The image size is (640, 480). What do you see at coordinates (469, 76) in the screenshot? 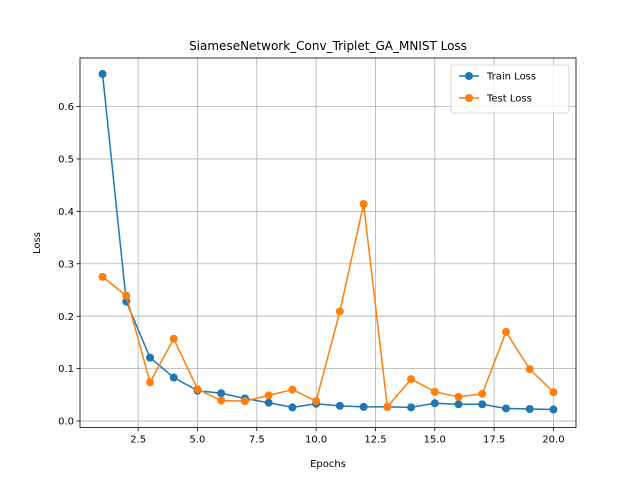
I see `legend-marker-train-loss` at bounding box center [469, 76].